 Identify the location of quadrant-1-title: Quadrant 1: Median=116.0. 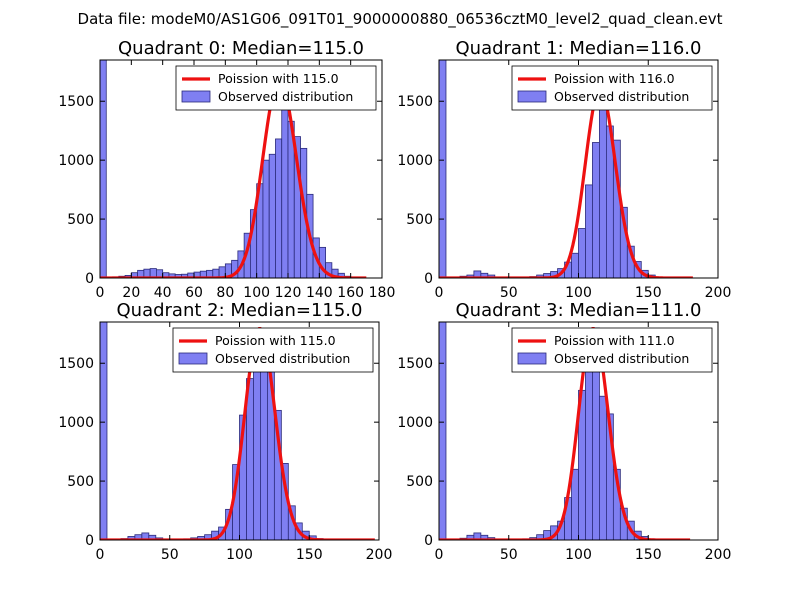
(579, 48).